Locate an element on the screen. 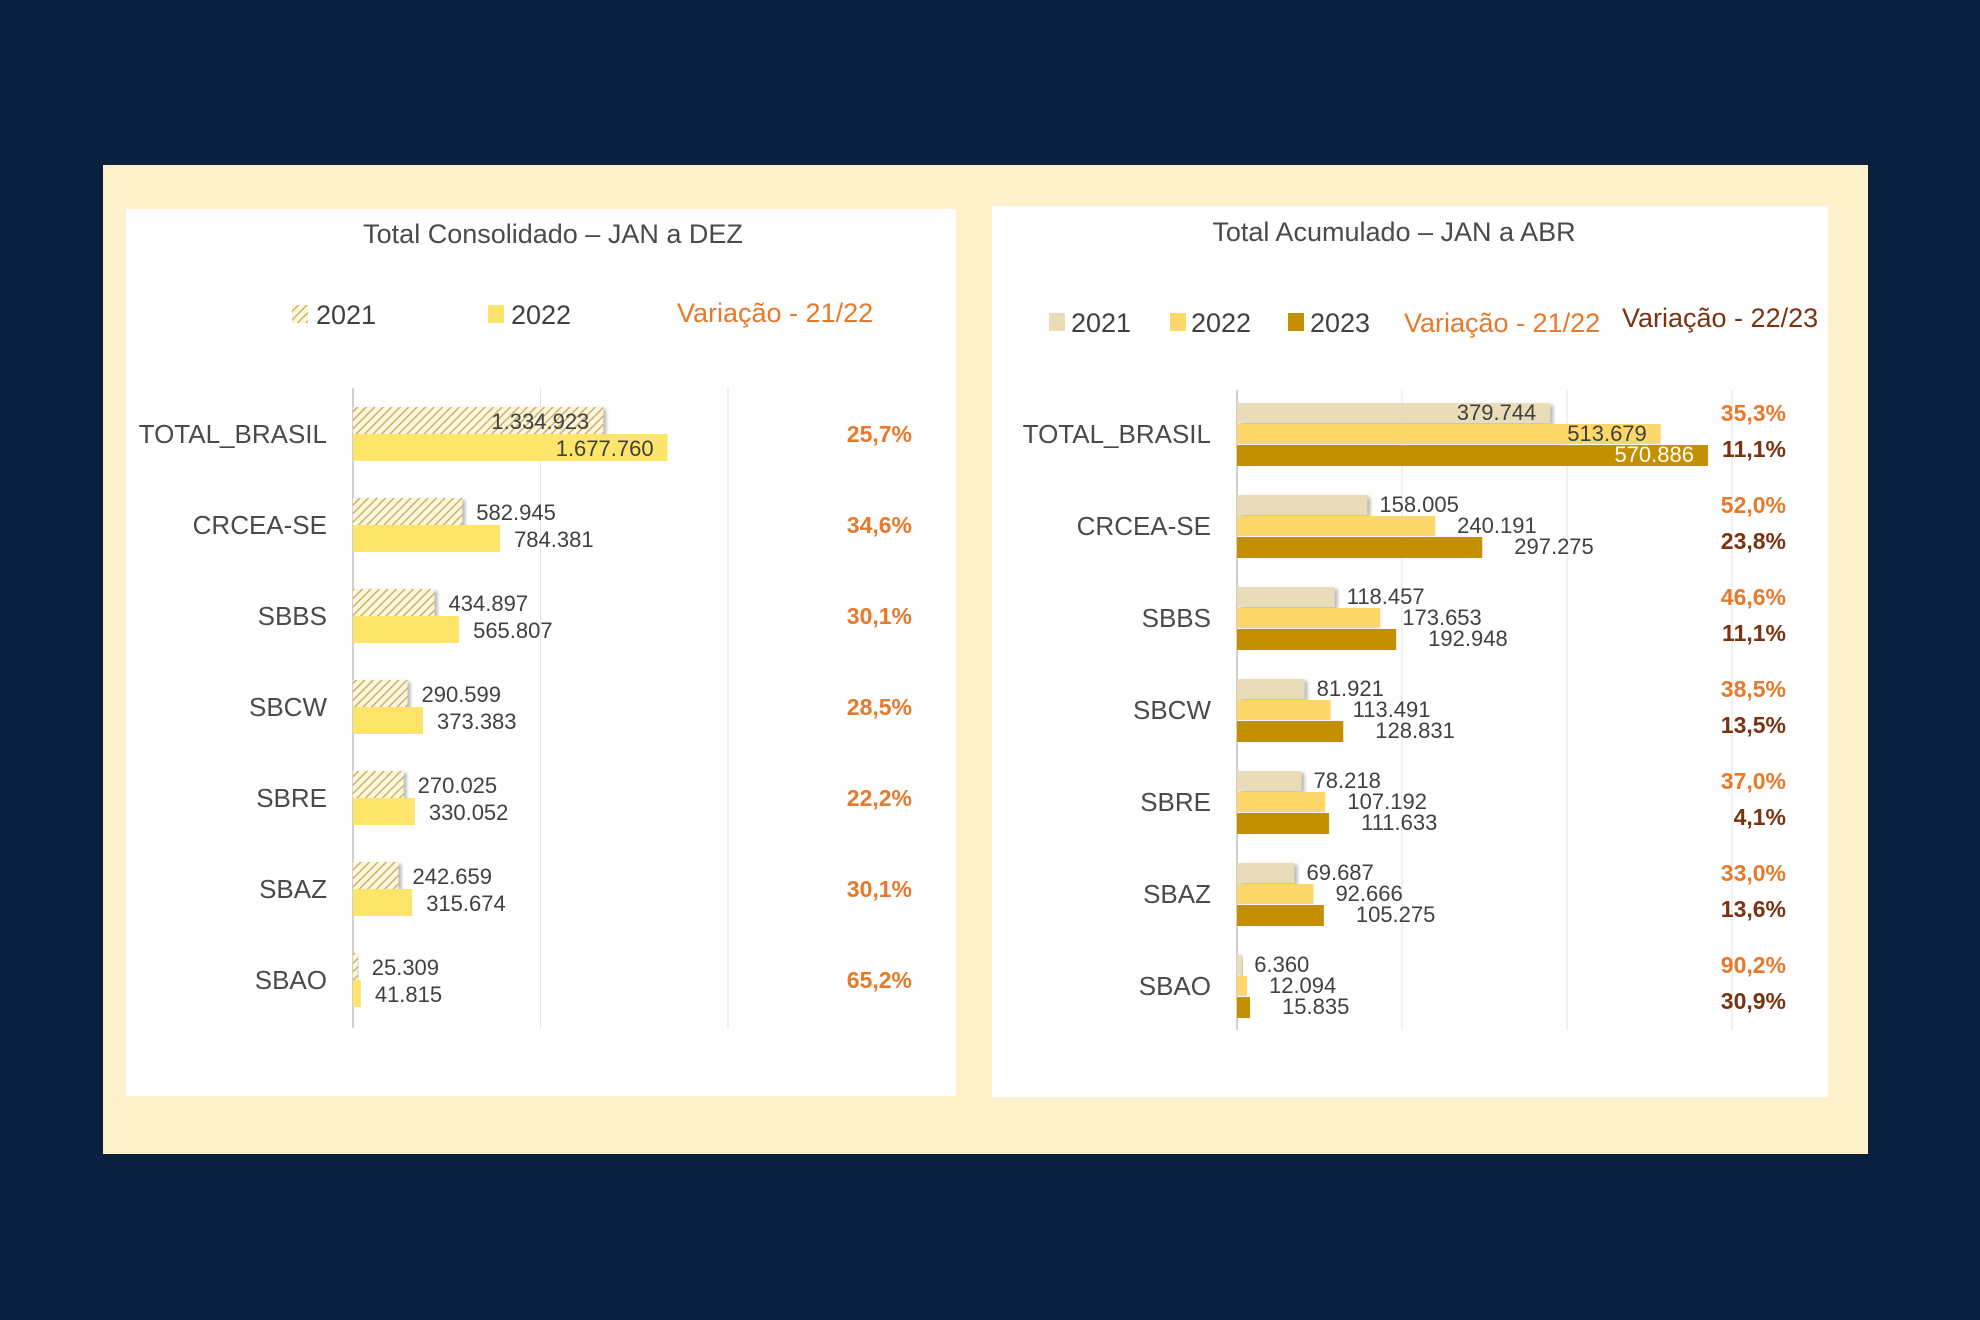 This screenshot has height=1320, width=1980. variation-21-22: 65,2% is located at coordinates (879, 980).